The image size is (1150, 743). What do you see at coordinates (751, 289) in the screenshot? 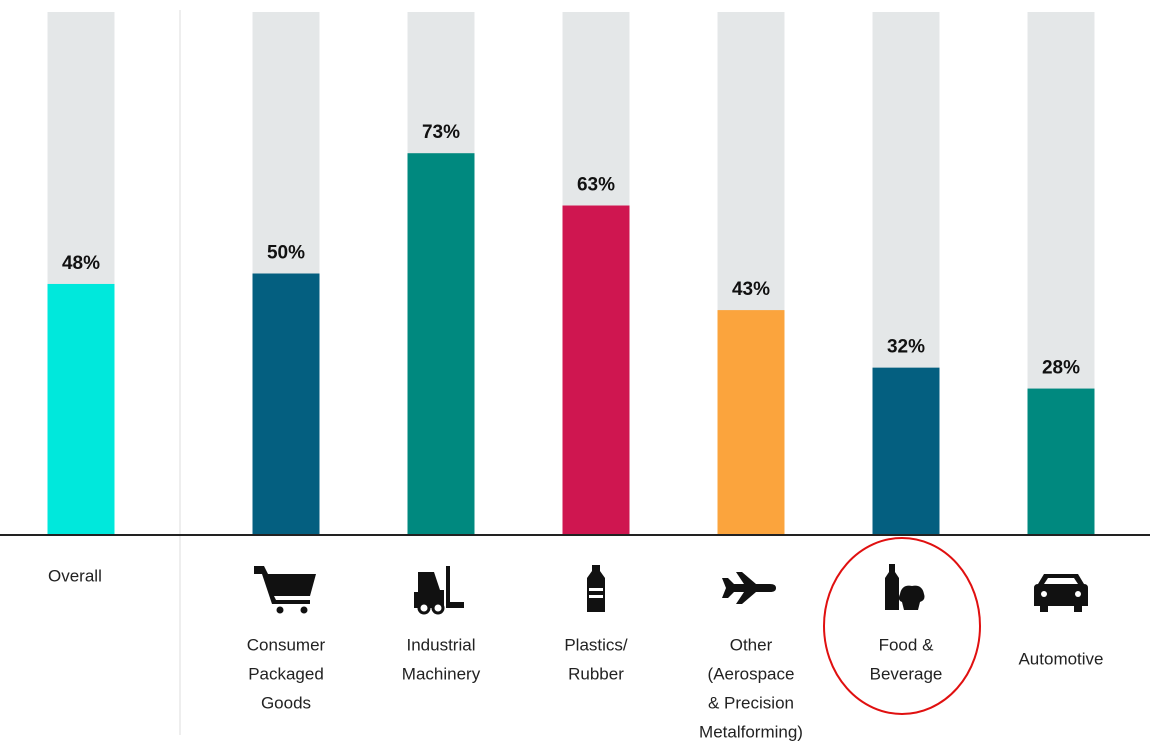
I see `value-label: 43%` at bounding box center [751, 289].